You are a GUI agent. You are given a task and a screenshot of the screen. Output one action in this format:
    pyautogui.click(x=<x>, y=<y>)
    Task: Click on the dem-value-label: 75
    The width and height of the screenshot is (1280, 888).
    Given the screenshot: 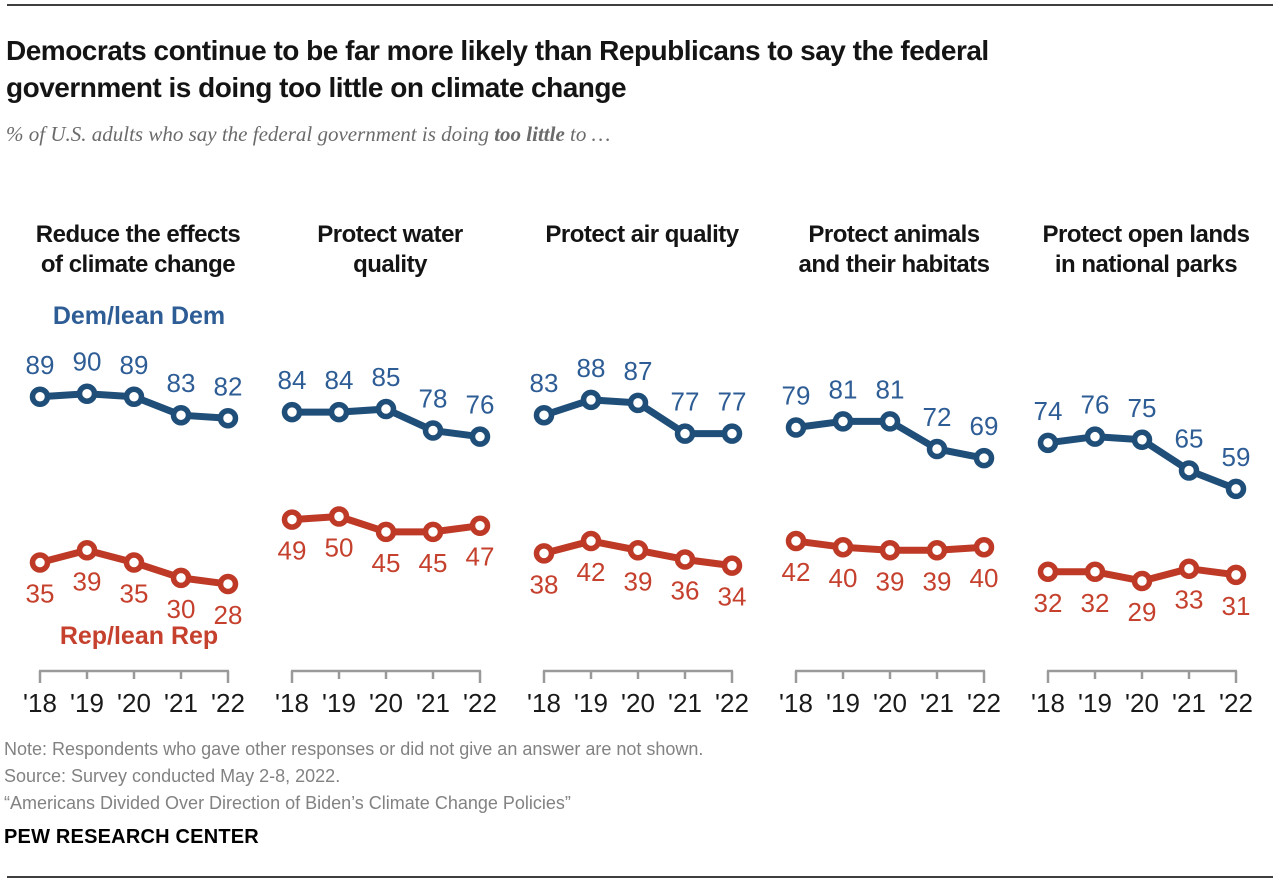 What is the action you would take?
    pyautogui.click(x=1142, y=408)
    